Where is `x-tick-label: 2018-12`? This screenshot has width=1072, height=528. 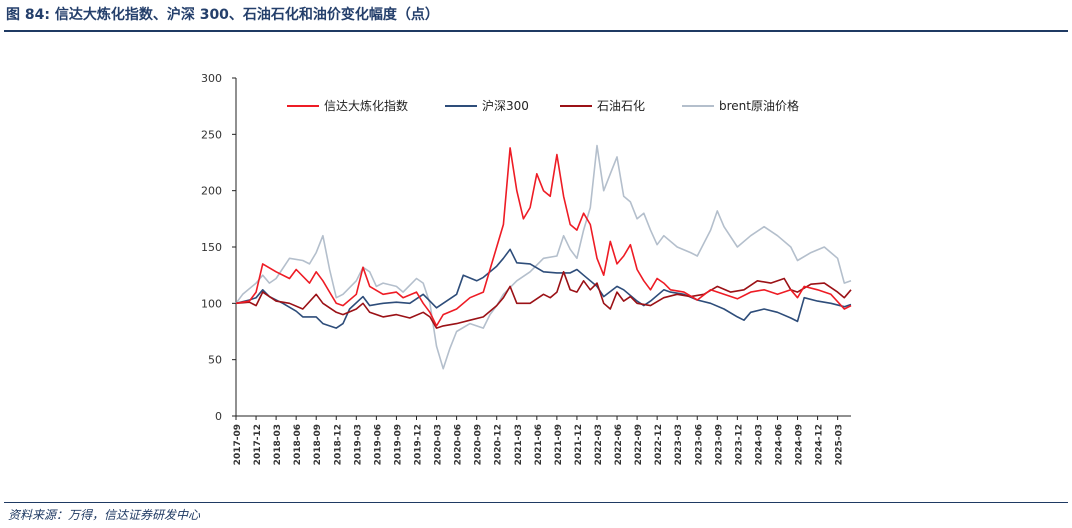
x-tick-label: 2018-12 is located at coordinates (338, 444).